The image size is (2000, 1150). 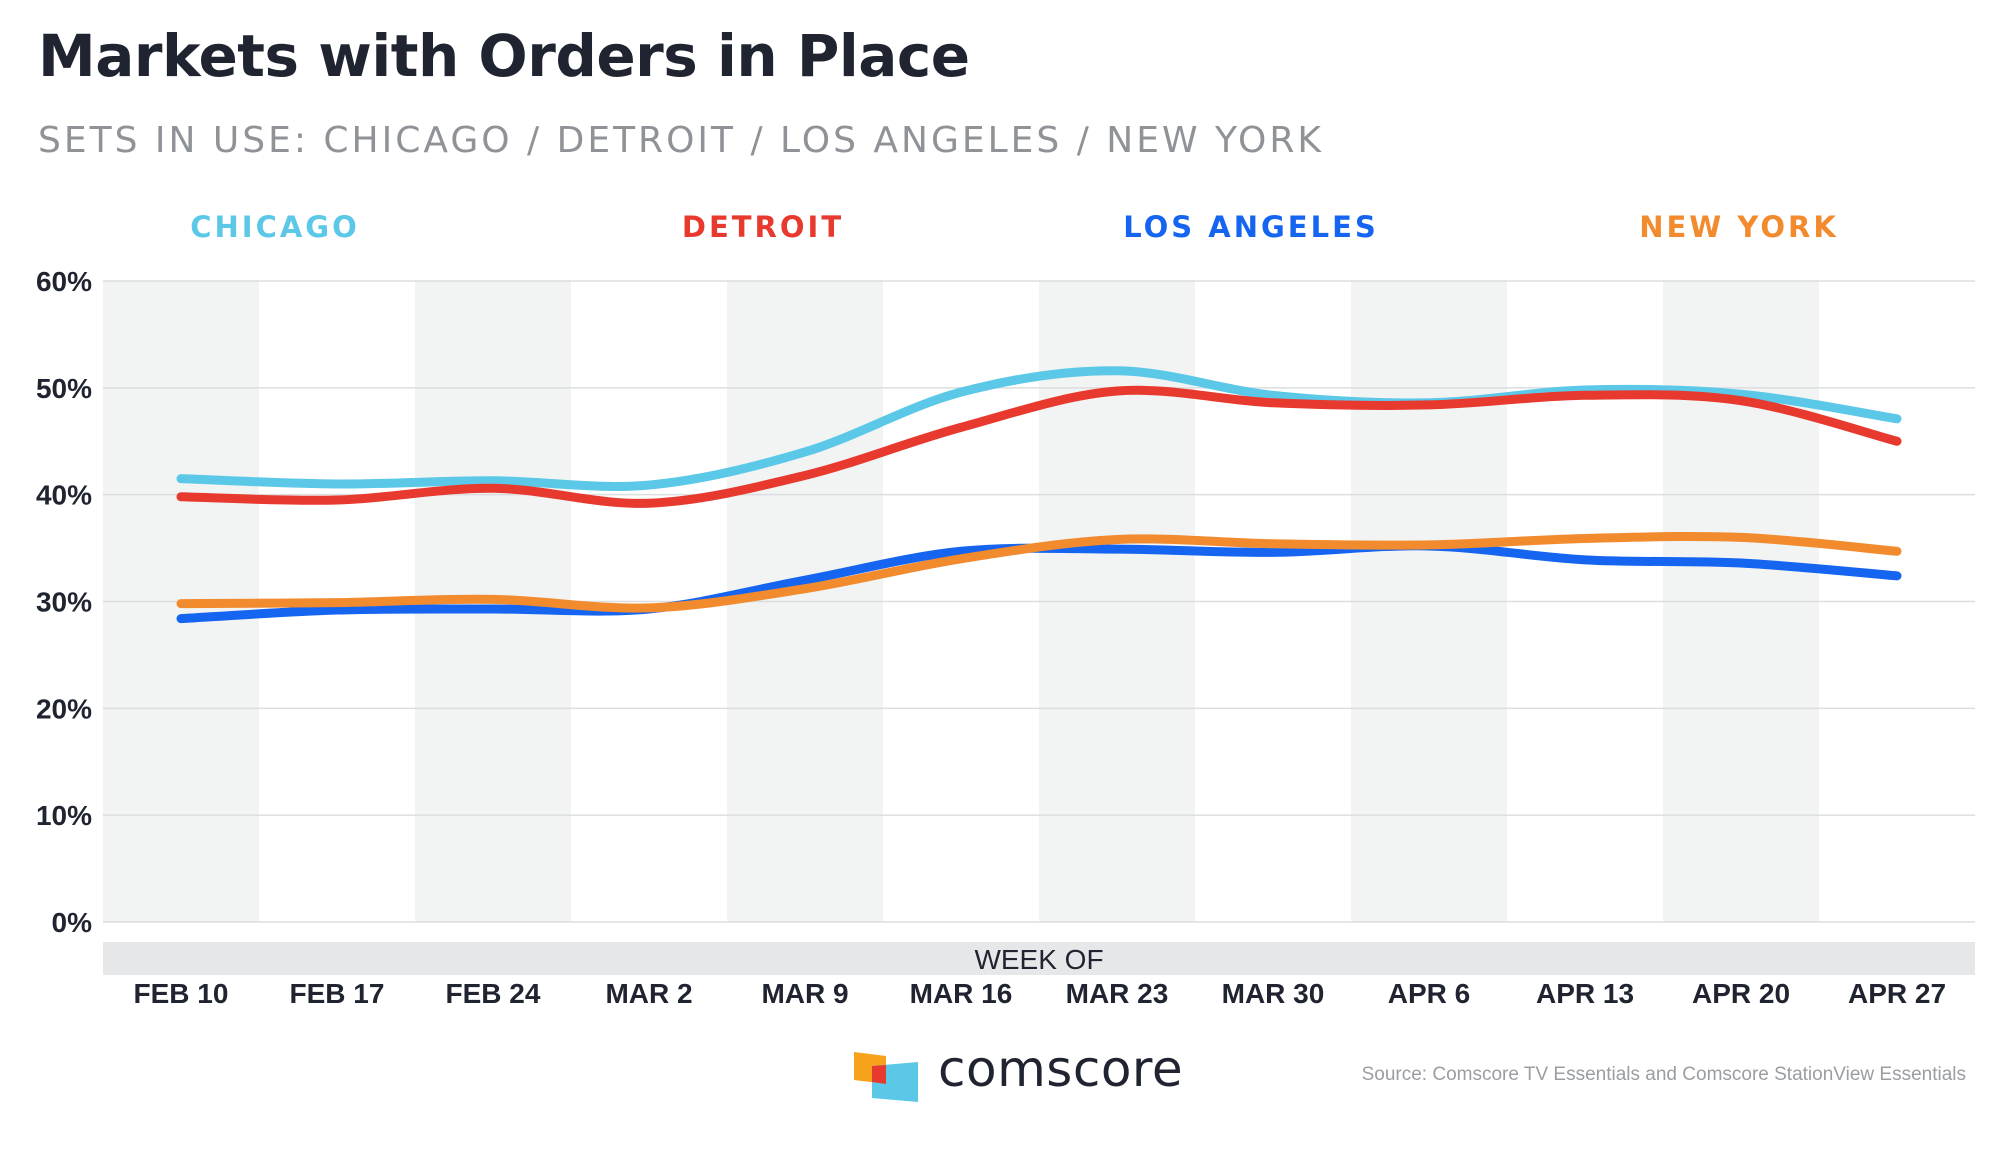 I want to click on y-tick-label: 50%, so click(x=64, y=388).